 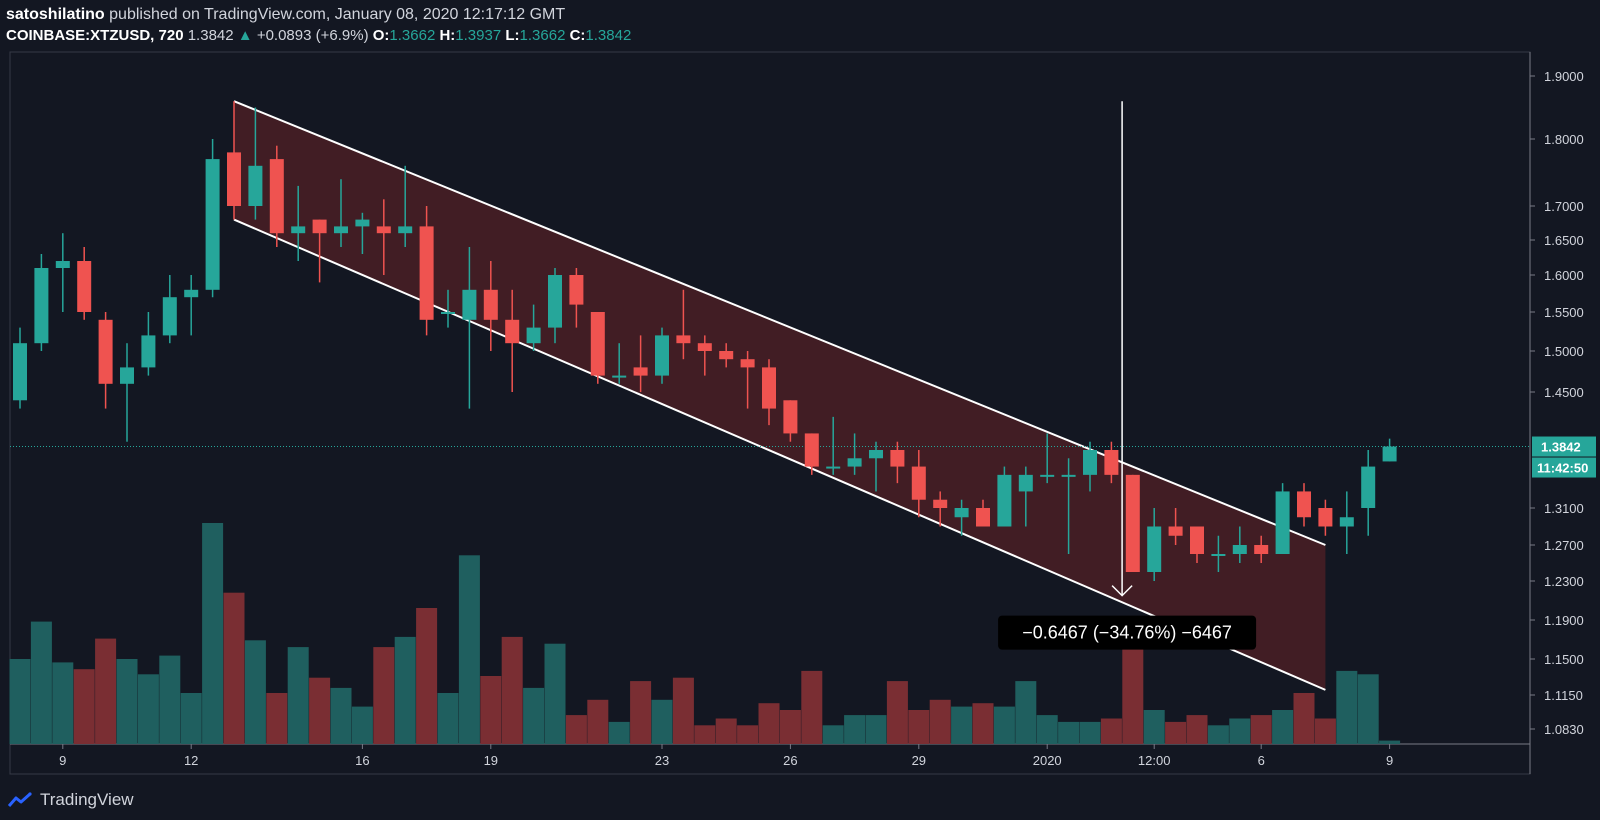 I want to click on price-tick-label: 1.6500, so click(x=1564, y=240).